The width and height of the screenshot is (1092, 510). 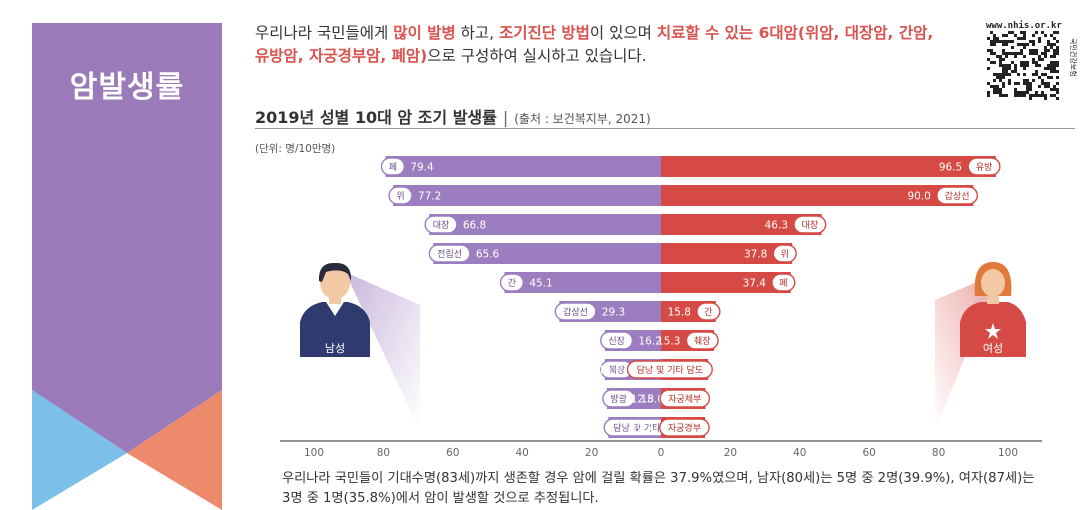 What do you see at coordinates (980, 346) in the screenshot?
I see `female-figure: 여성` at bounding box center [980, 346].